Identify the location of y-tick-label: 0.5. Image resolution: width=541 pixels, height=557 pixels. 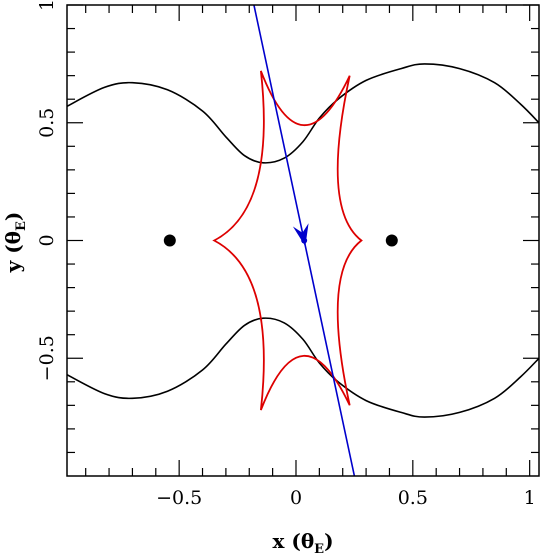
(47, 123).